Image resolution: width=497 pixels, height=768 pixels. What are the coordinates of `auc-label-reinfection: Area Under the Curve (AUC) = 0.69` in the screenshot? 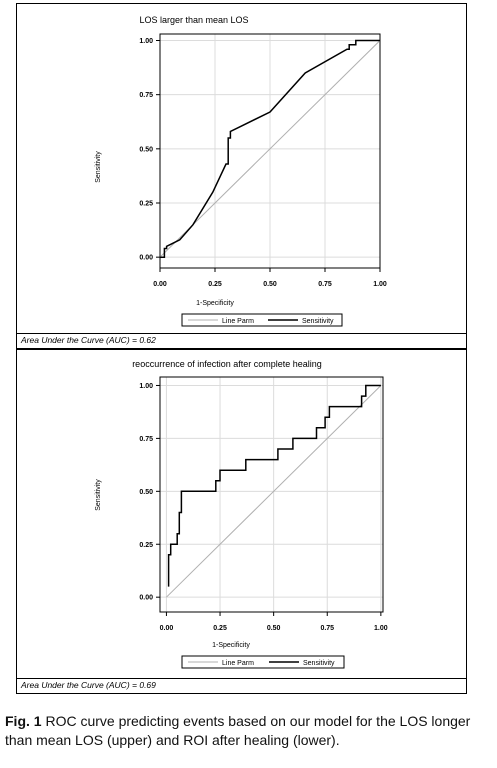 It's located at (241, 685).